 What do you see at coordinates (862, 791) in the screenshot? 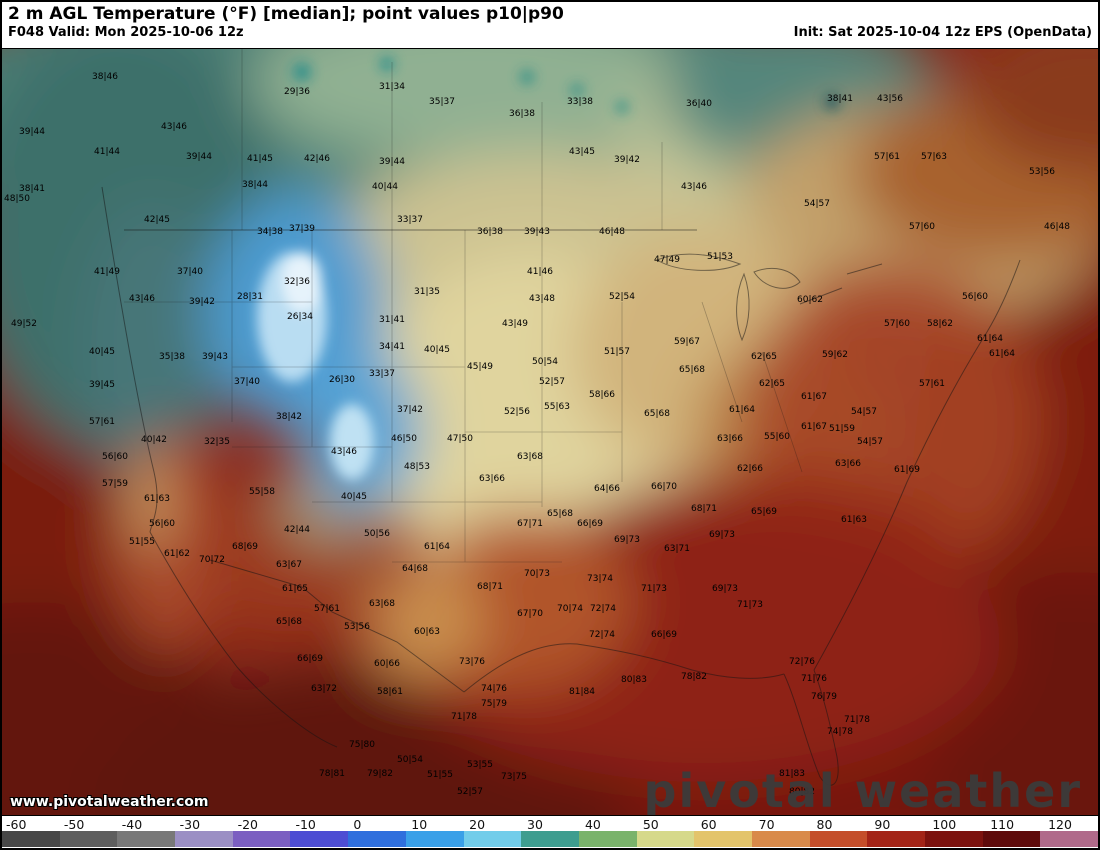
I see `brand-watermark: pivotal weather` at bounding box center [862, 791].